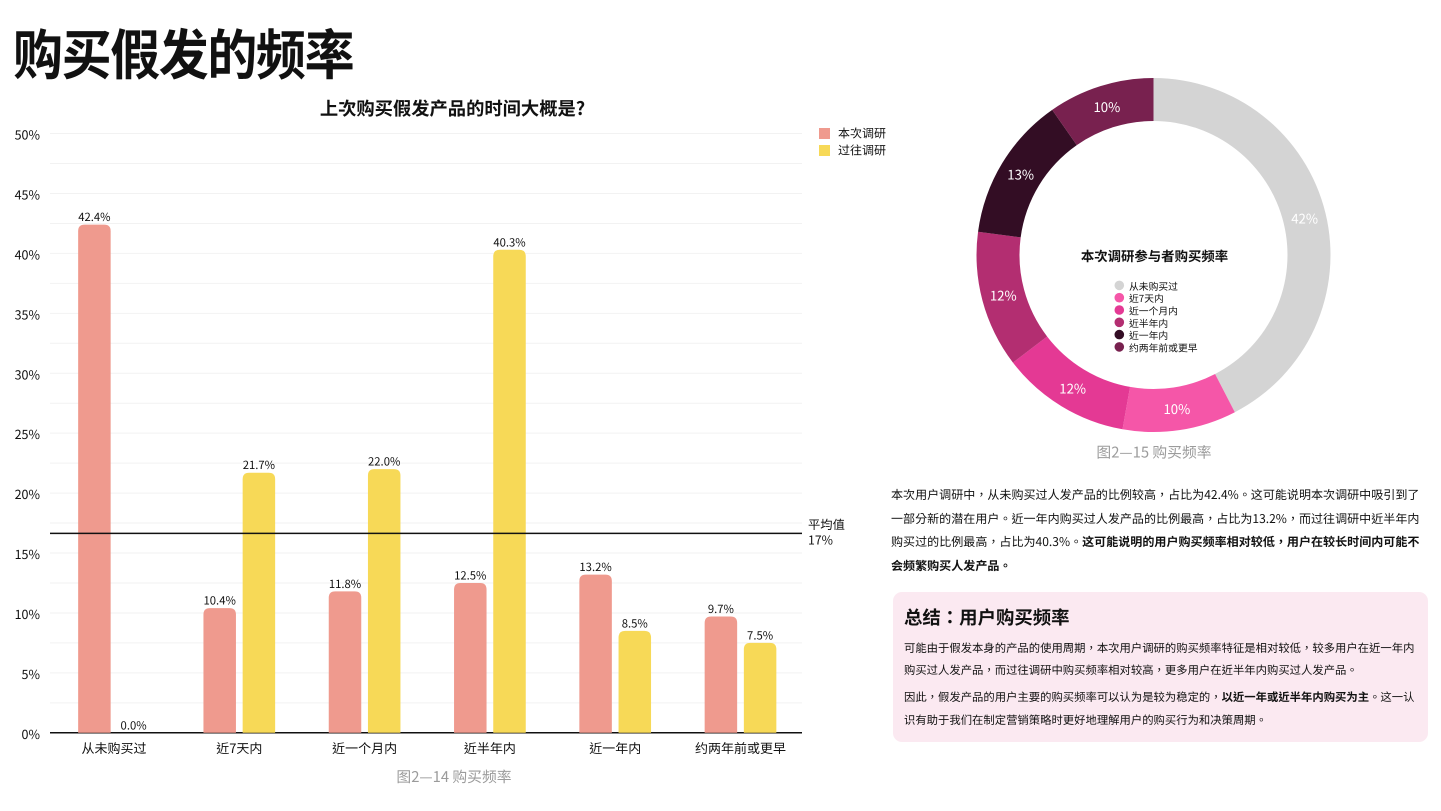 The width and height of the screenshot is (1441, 811). I want to click on svg-text: 40.3%, so click(509, 242).